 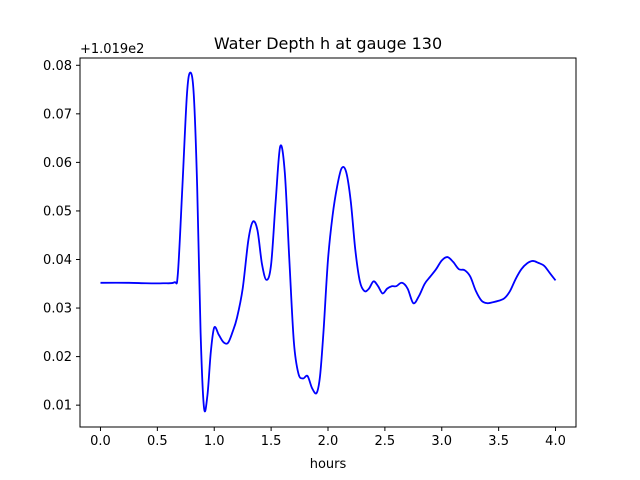 What do you see at coordinates (57, 66) in the screenshot?
I see `y-tick-label: 0.08` at bounding box center [57, 66].